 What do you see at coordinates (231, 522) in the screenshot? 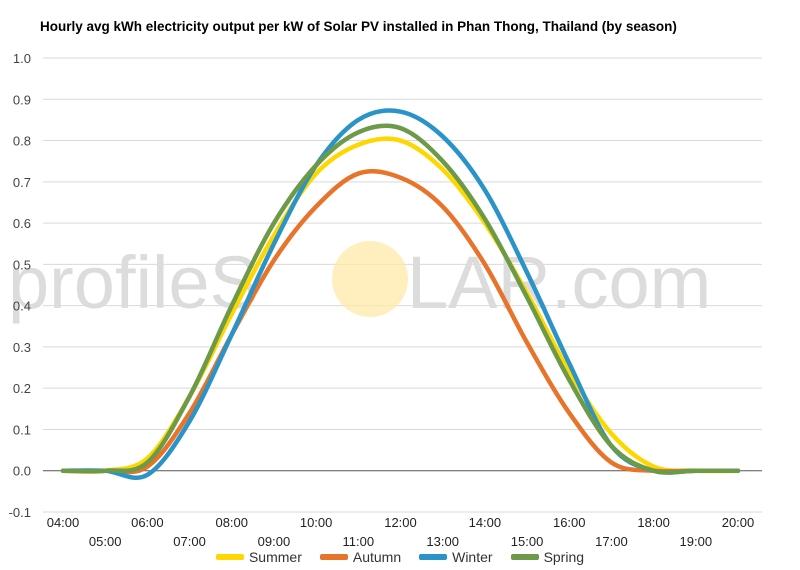
I see `x-tick-label: 08:00` at bounding box center [231, 522].